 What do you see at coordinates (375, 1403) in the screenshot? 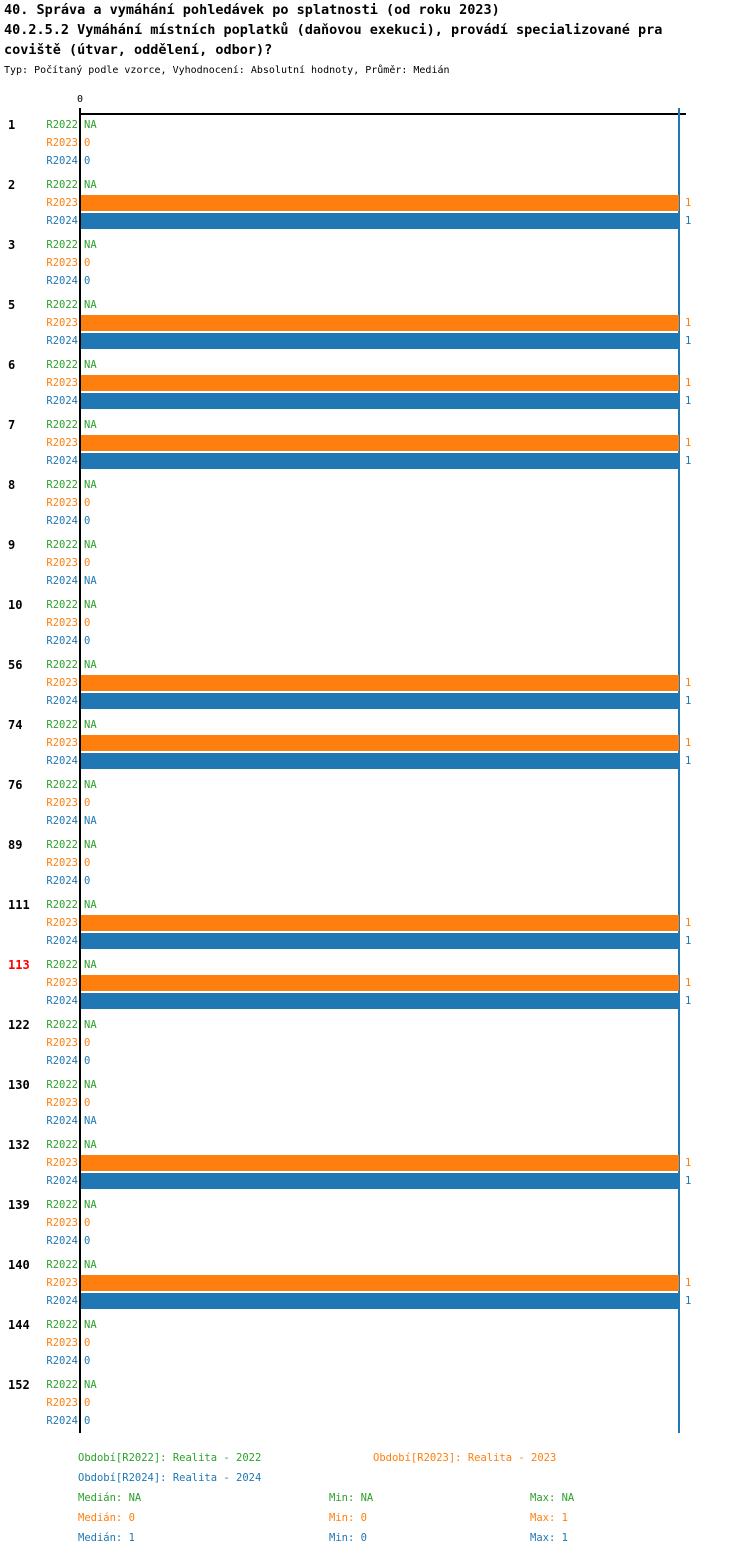
I see `group-152: 152 R2022 NA R2023 0 R2024 0` at bounding box center [375, 1403].